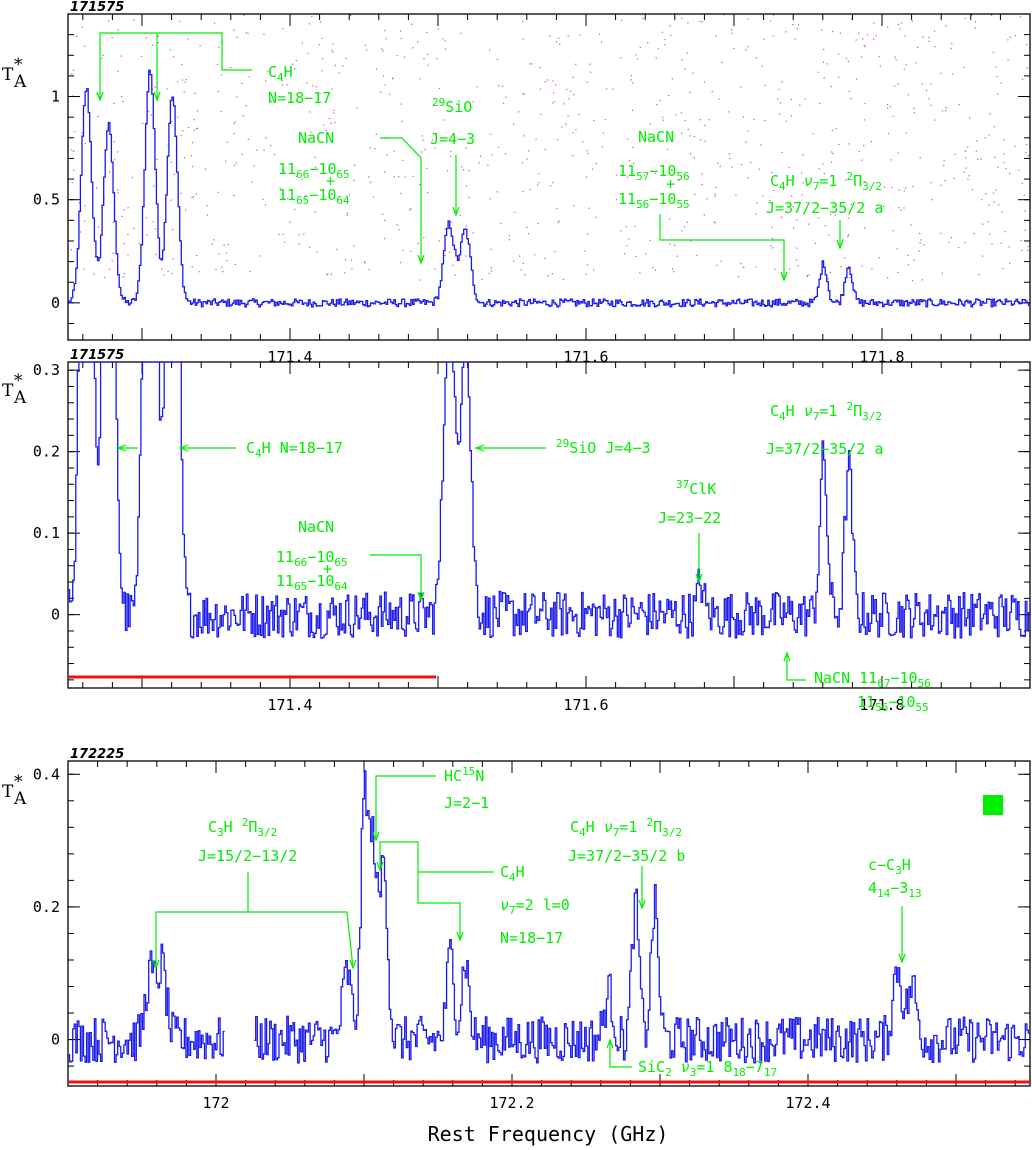  Describe the element at coordinates (585, 357) in the screenshot. I see `x-tick-label: 171.6` at that location.